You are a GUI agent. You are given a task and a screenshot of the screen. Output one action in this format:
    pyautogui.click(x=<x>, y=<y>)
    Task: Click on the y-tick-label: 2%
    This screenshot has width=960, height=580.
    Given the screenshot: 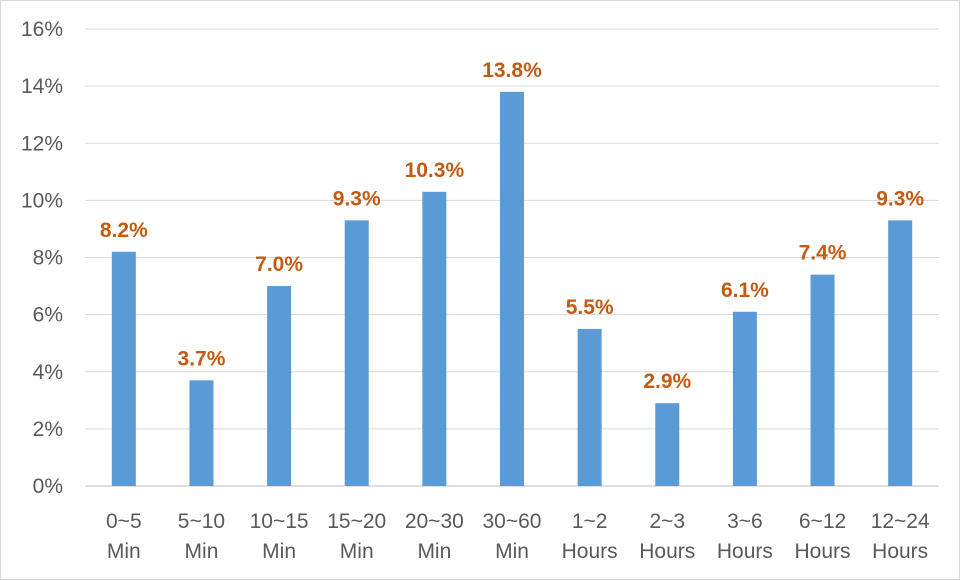 What is the action you would take?
    pyautogui.click(x=48, y=429)
    